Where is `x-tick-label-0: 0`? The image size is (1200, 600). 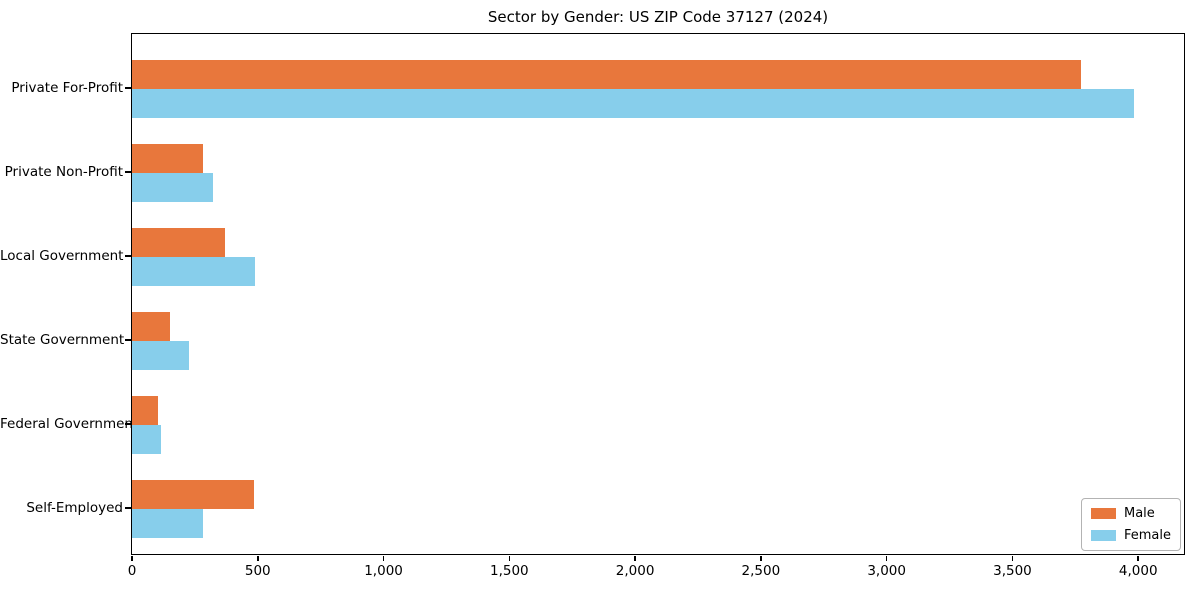
x-tick-label-0: 0 is located at coordinates (132, 571).